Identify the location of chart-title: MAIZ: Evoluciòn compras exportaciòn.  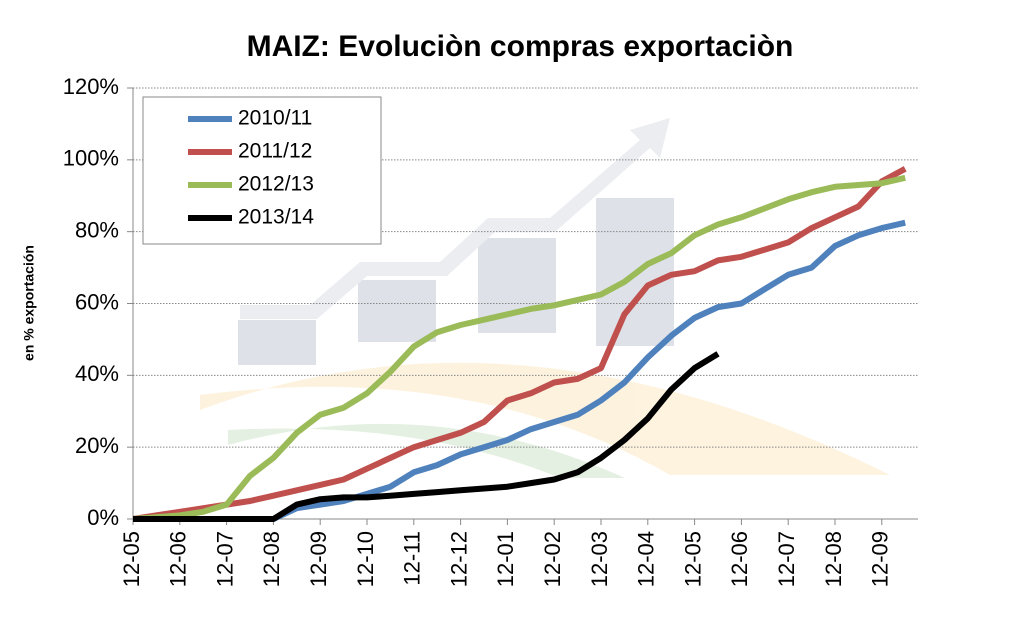
(520, 46).